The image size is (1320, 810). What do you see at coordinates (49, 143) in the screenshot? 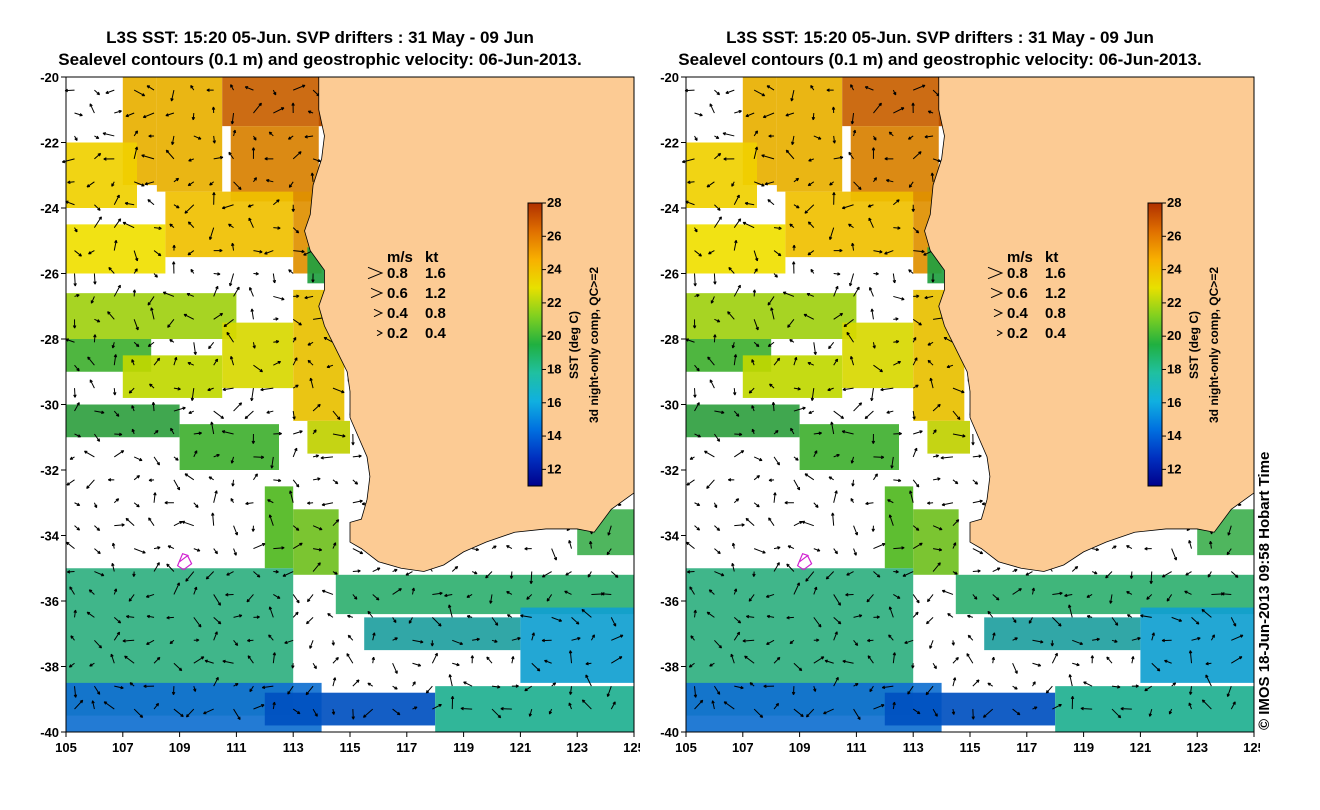
I see `y-tick-label: -22` at bounding box center [49, 143].